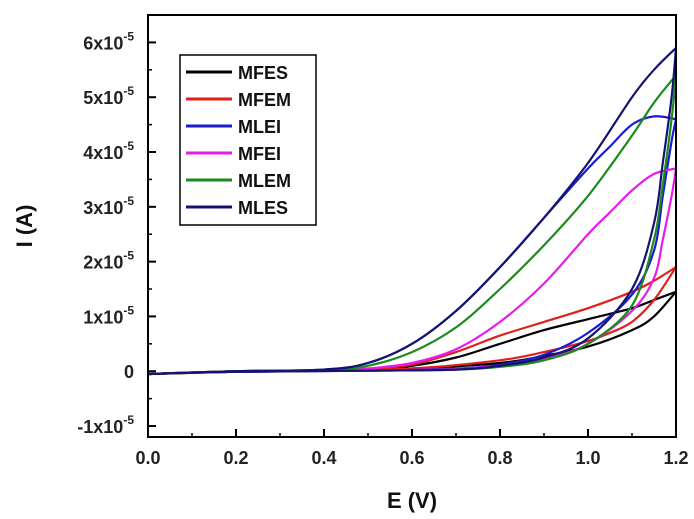 This screenshot has height=519, width=694. I want to click on legend-label-mfes: MFES, so click(263, 73).